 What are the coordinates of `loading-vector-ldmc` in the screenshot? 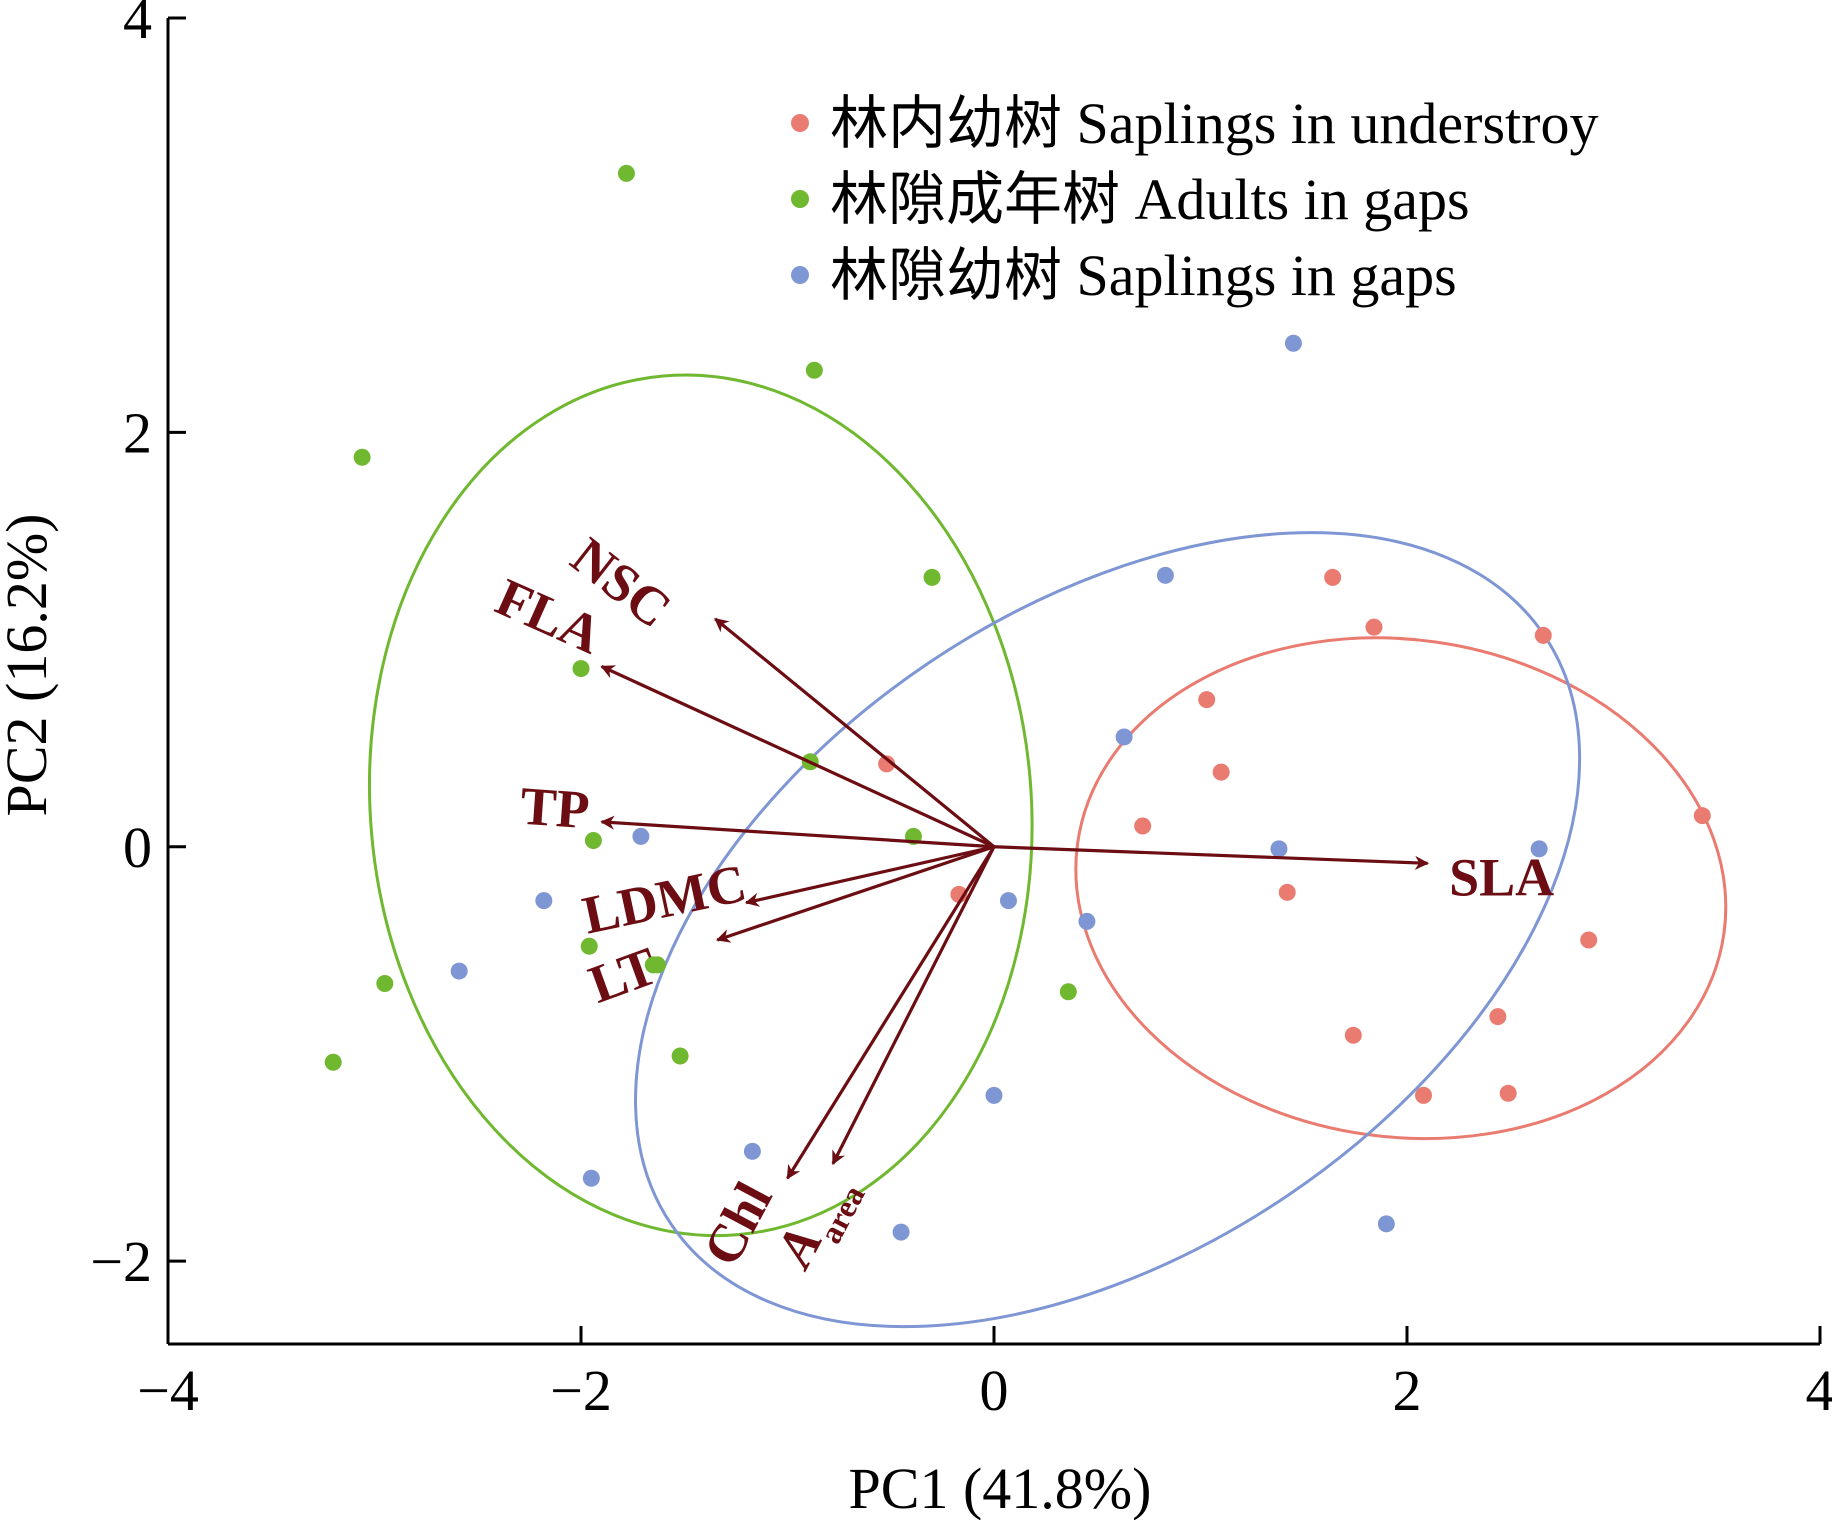 It's located at (869, 876).